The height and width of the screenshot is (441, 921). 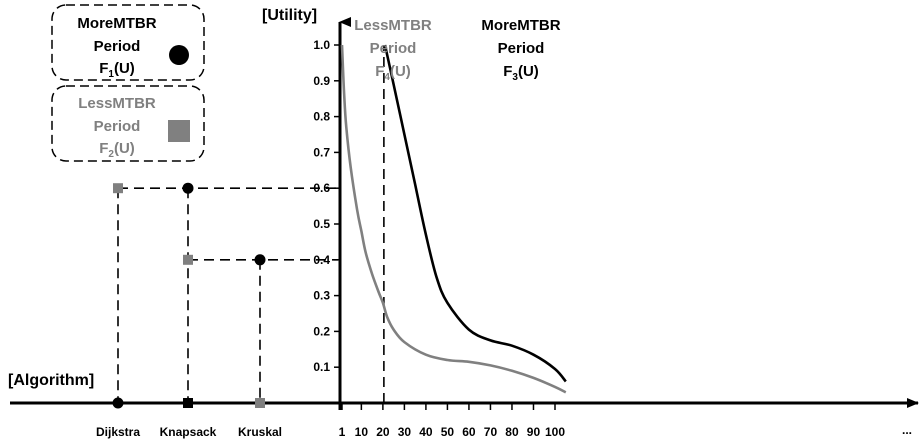 I want to click on axis-point-dijkstra, so click(x=118, y=403).